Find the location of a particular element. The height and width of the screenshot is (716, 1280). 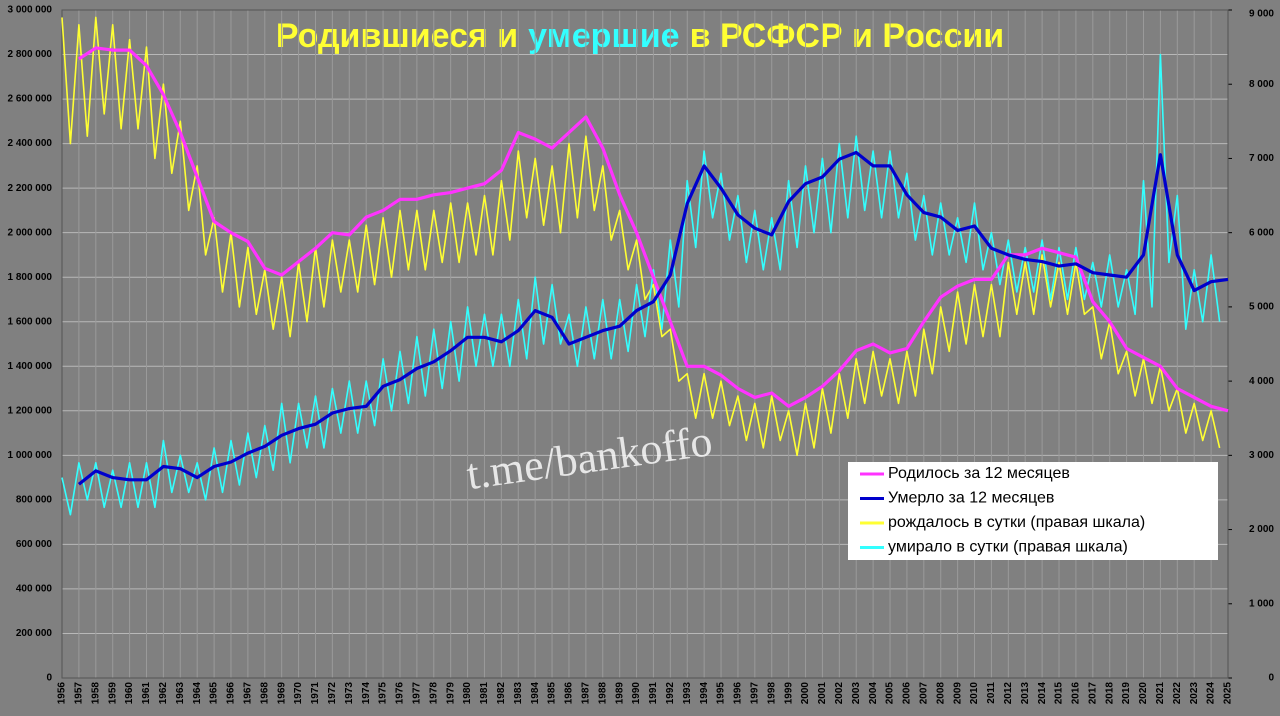

y-tick-label: 2 600 000 is located at coordinates (30, 99).